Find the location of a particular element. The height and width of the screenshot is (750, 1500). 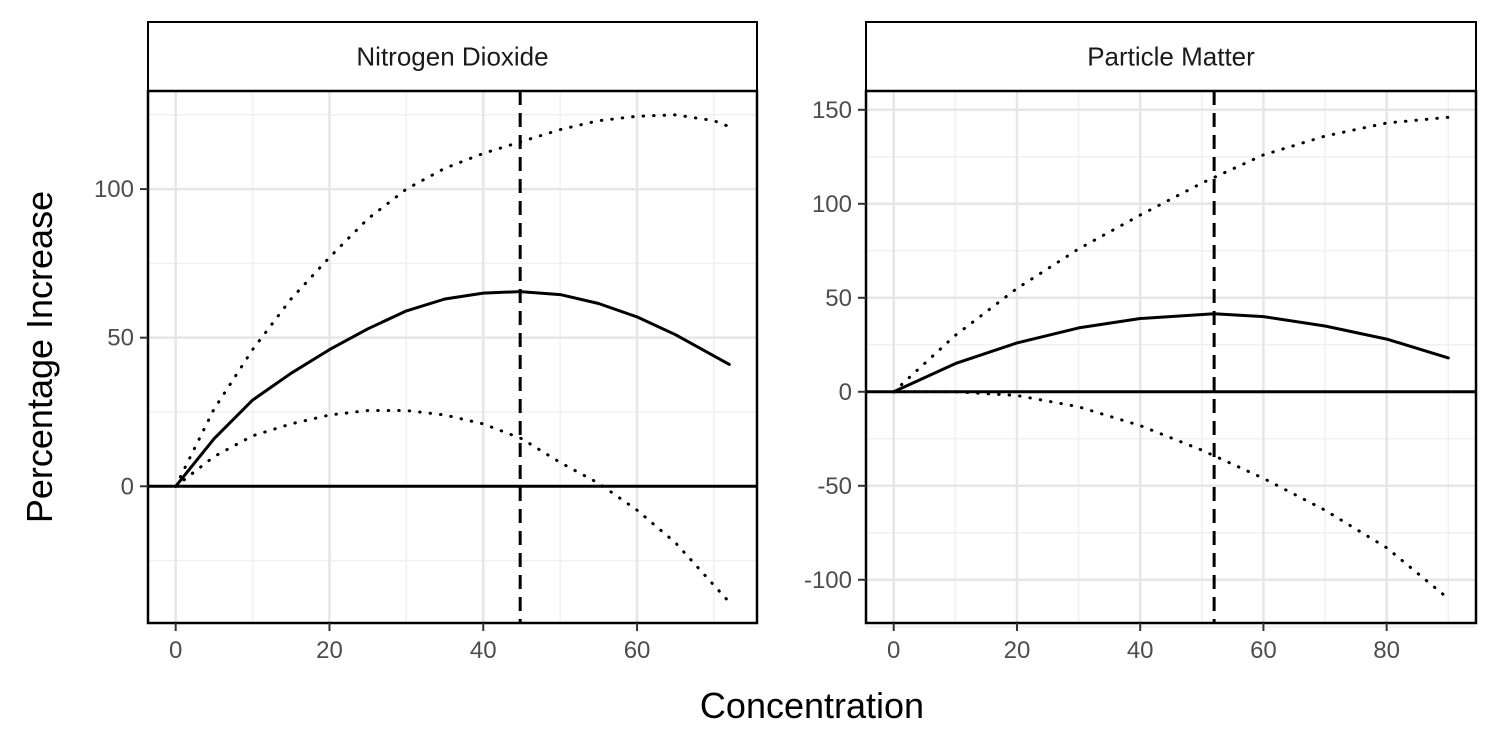

x-axis-title: Concentration is located at coordinates (812, 705).